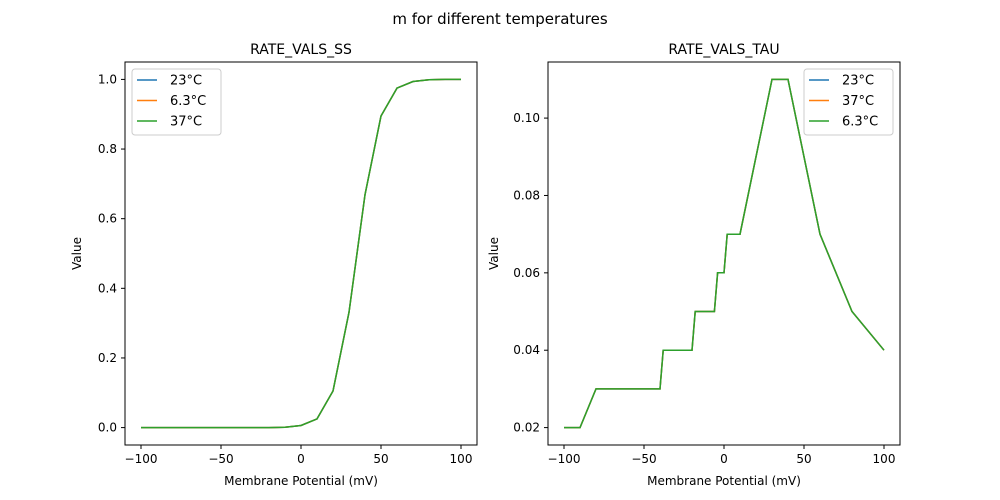  I want to click on y-tick-label: 0.06, so click(526, 273).